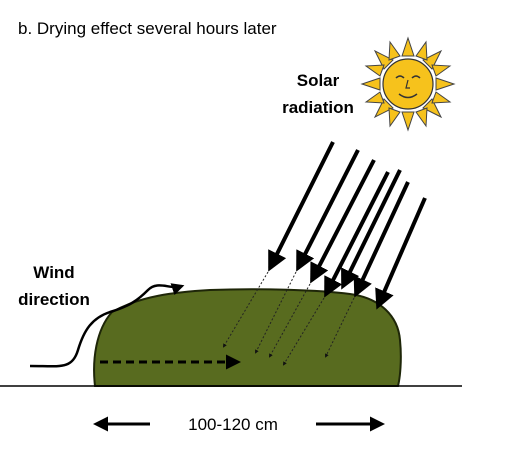  What do you see at coordinates (54, 299) in the screenshot?
I see `wind-label: direction` at bounding box center [54, 299].